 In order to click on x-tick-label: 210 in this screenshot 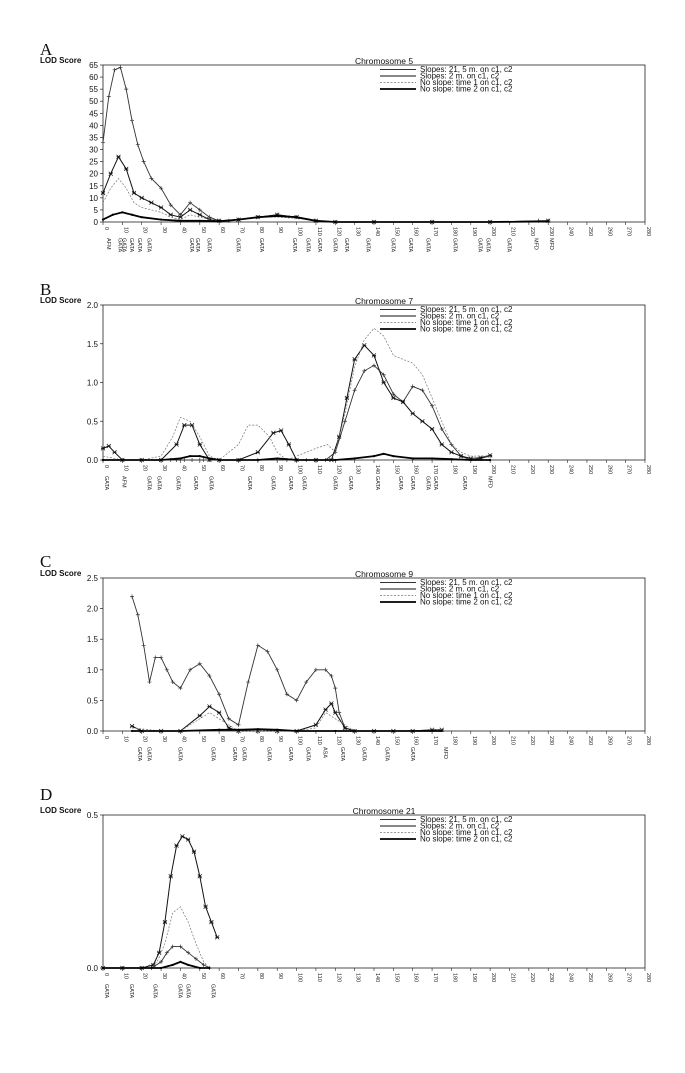, I will do `click(513, 231)`.